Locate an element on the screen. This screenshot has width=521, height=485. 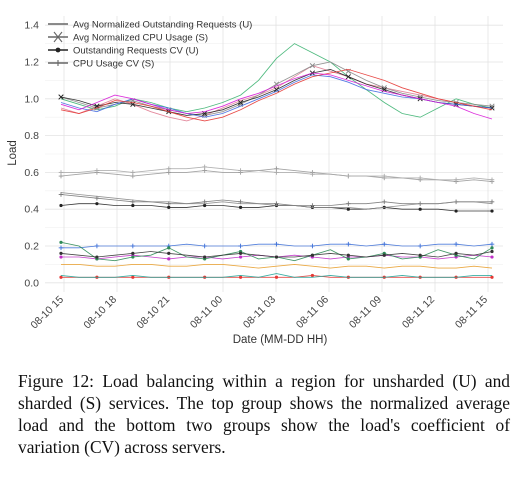
x-tick-label: 08-10 21 is located at coordinates (153, 313).